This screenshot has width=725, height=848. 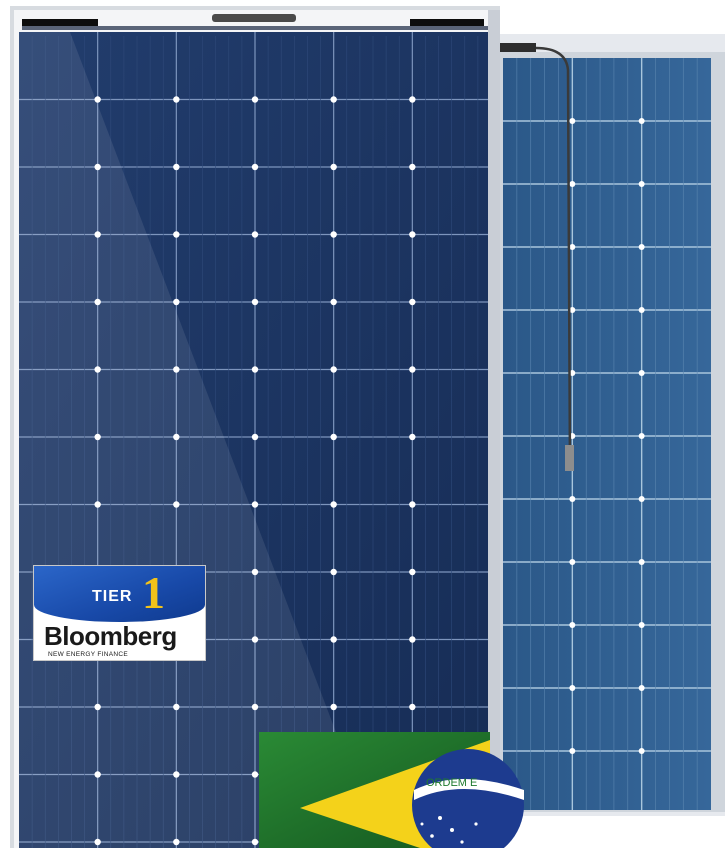 I want to click on badge-brand: Bloomberg, so click(x=110, y=636).